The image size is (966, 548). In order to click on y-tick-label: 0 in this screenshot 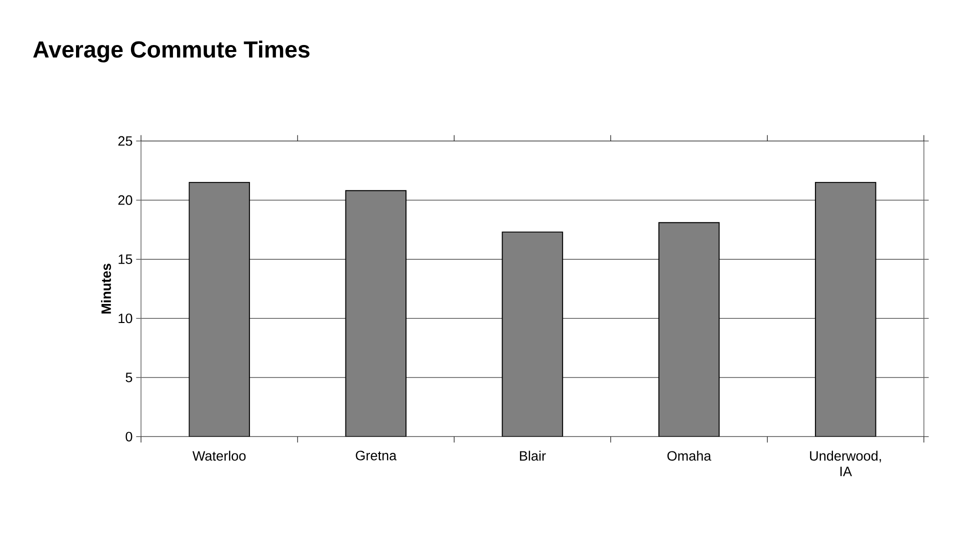, I will do `click(129, 437)`.